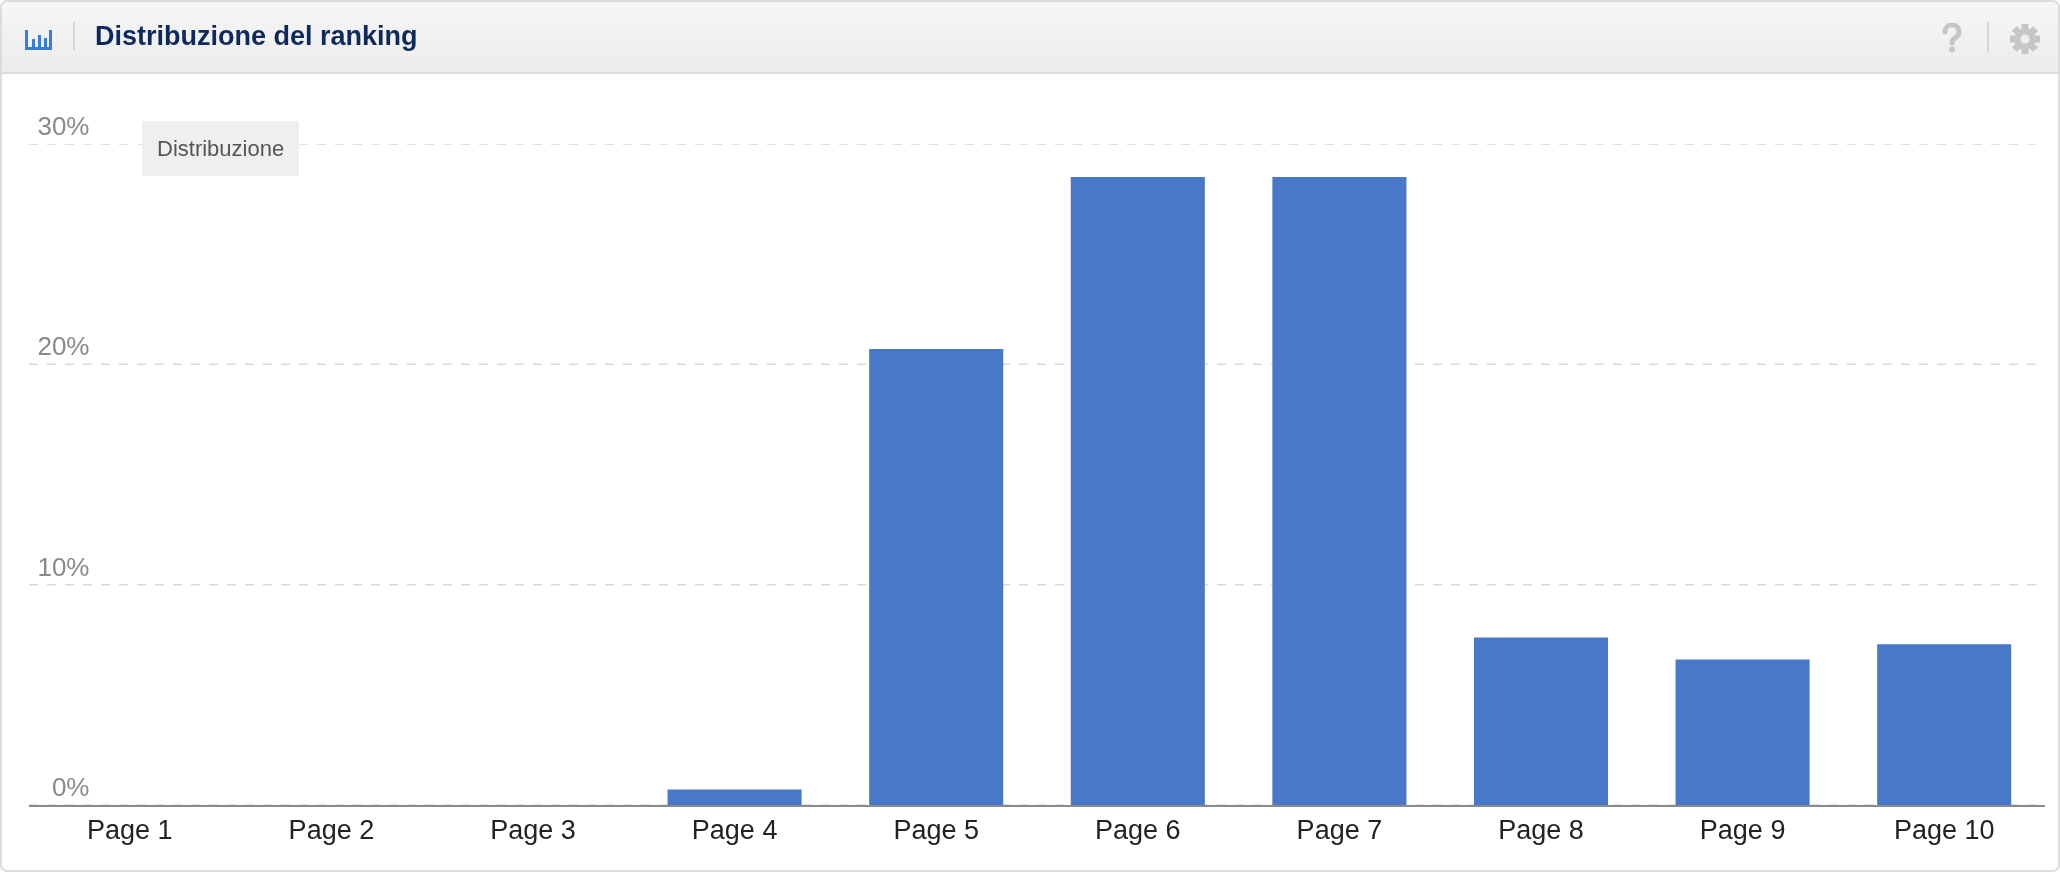 This screenshot has height=876, width=2060. I want to click on header-panel: Distribuzione del ranking, so click(1030, 37).